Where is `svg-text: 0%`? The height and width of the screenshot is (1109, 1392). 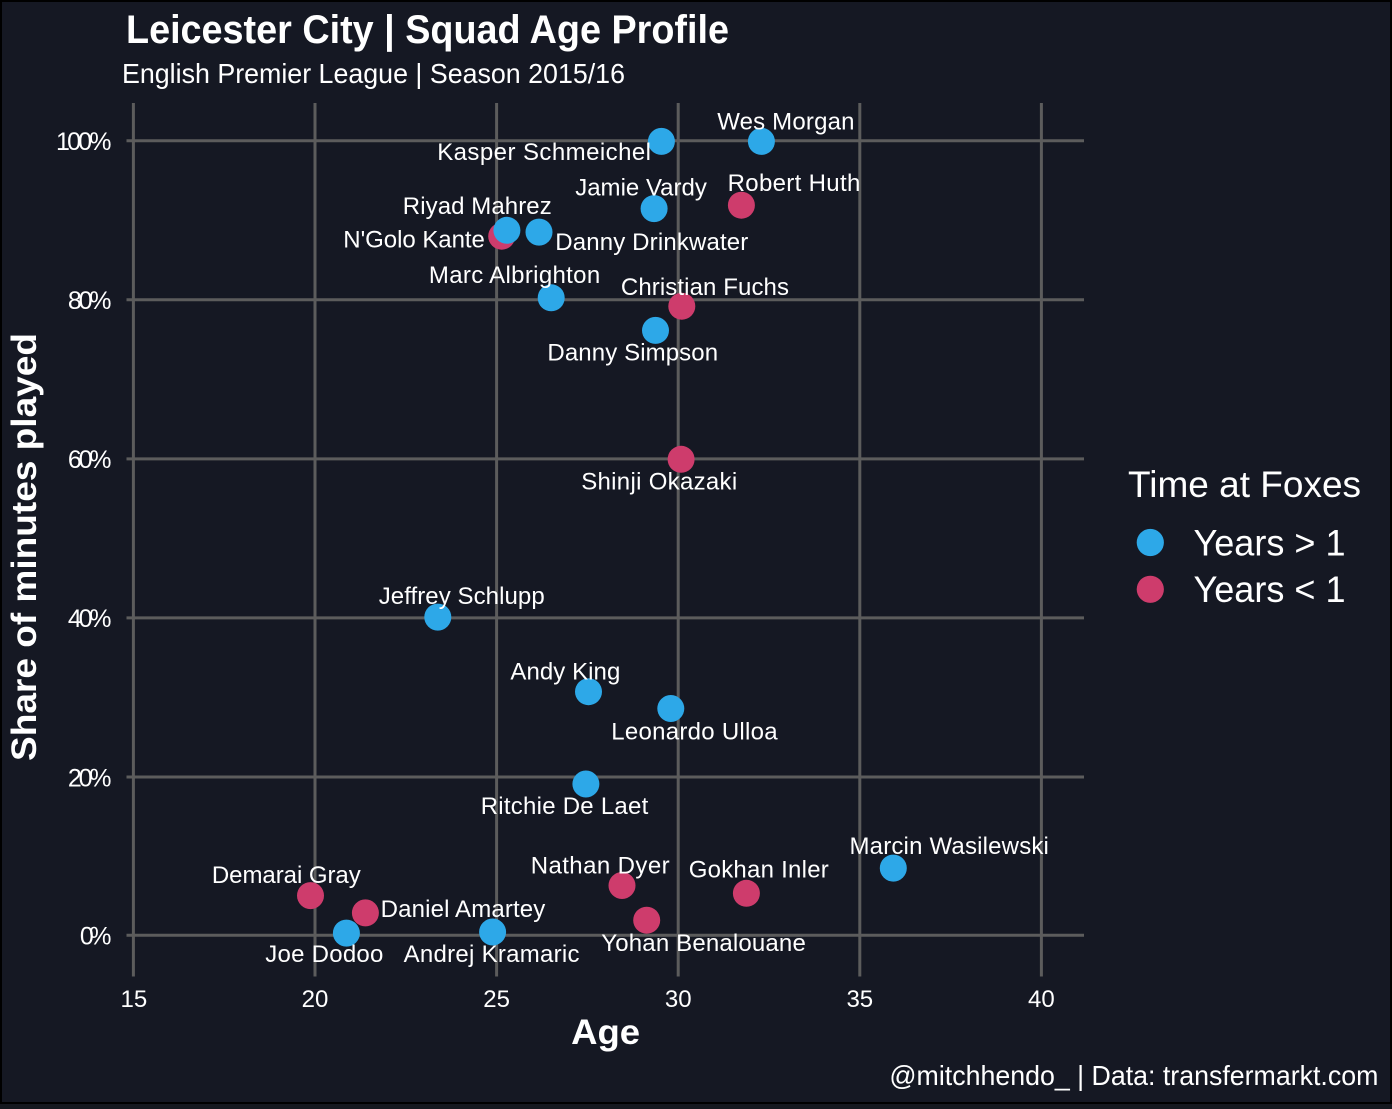 svg-text: 0% is located at coordinates (96, 937).